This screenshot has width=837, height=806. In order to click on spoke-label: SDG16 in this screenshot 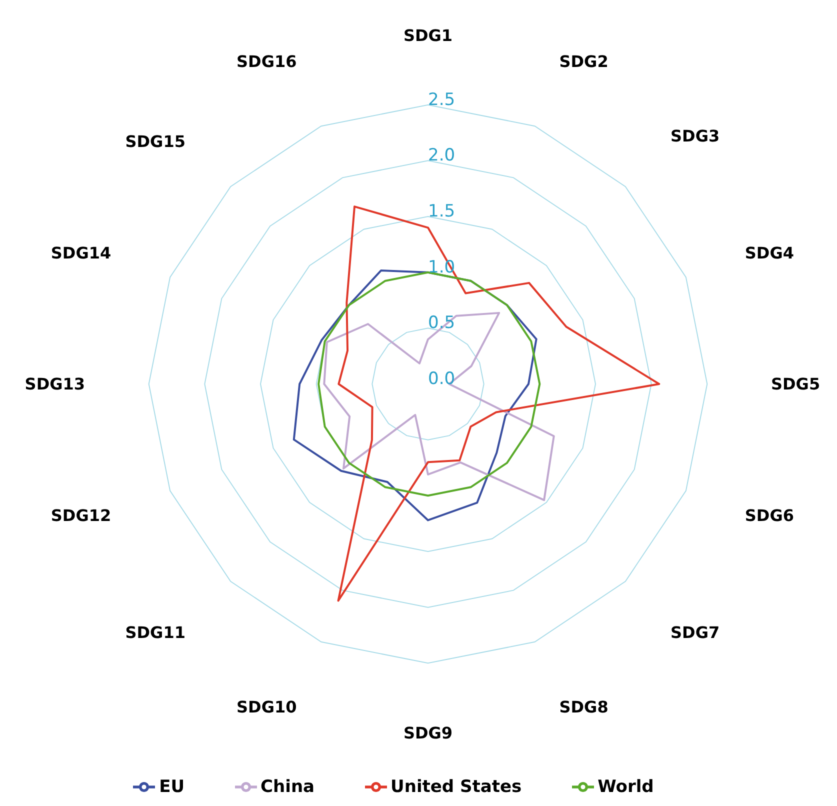, I will do `click(266, 62)`.